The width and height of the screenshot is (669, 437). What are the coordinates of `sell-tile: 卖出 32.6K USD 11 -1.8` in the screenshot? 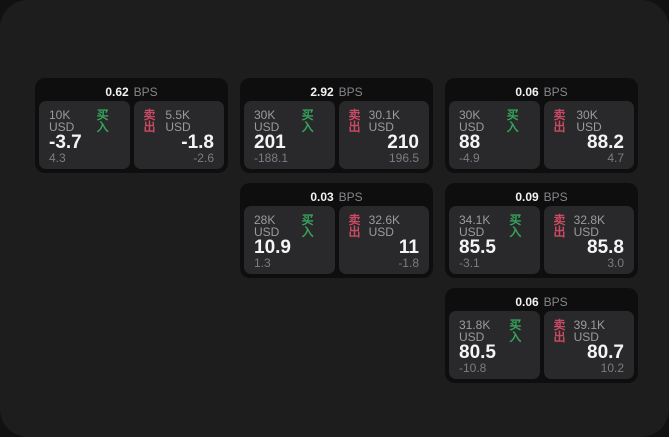 It's located at (383, 240).